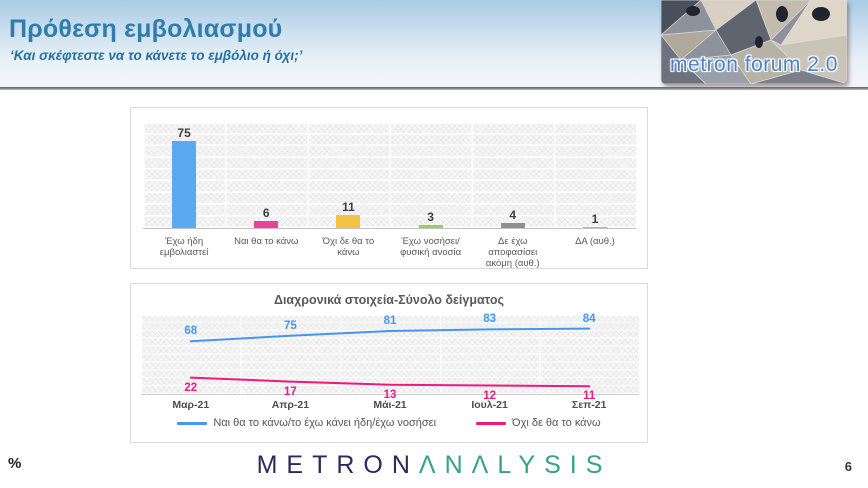 The image size is (868, 488). Describe the element at coordinates (266, 241) in the screenshot. I see `bar-category-label: Ναι θα το κάνω` at that location.